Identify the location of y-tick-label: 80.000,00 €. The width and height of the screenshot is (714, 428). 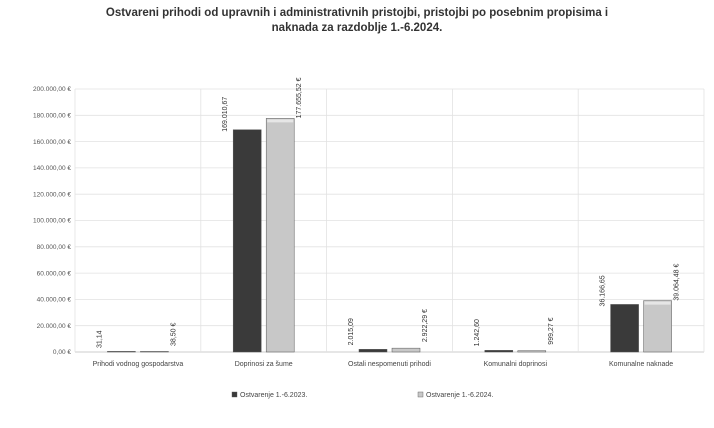
(54, 247).